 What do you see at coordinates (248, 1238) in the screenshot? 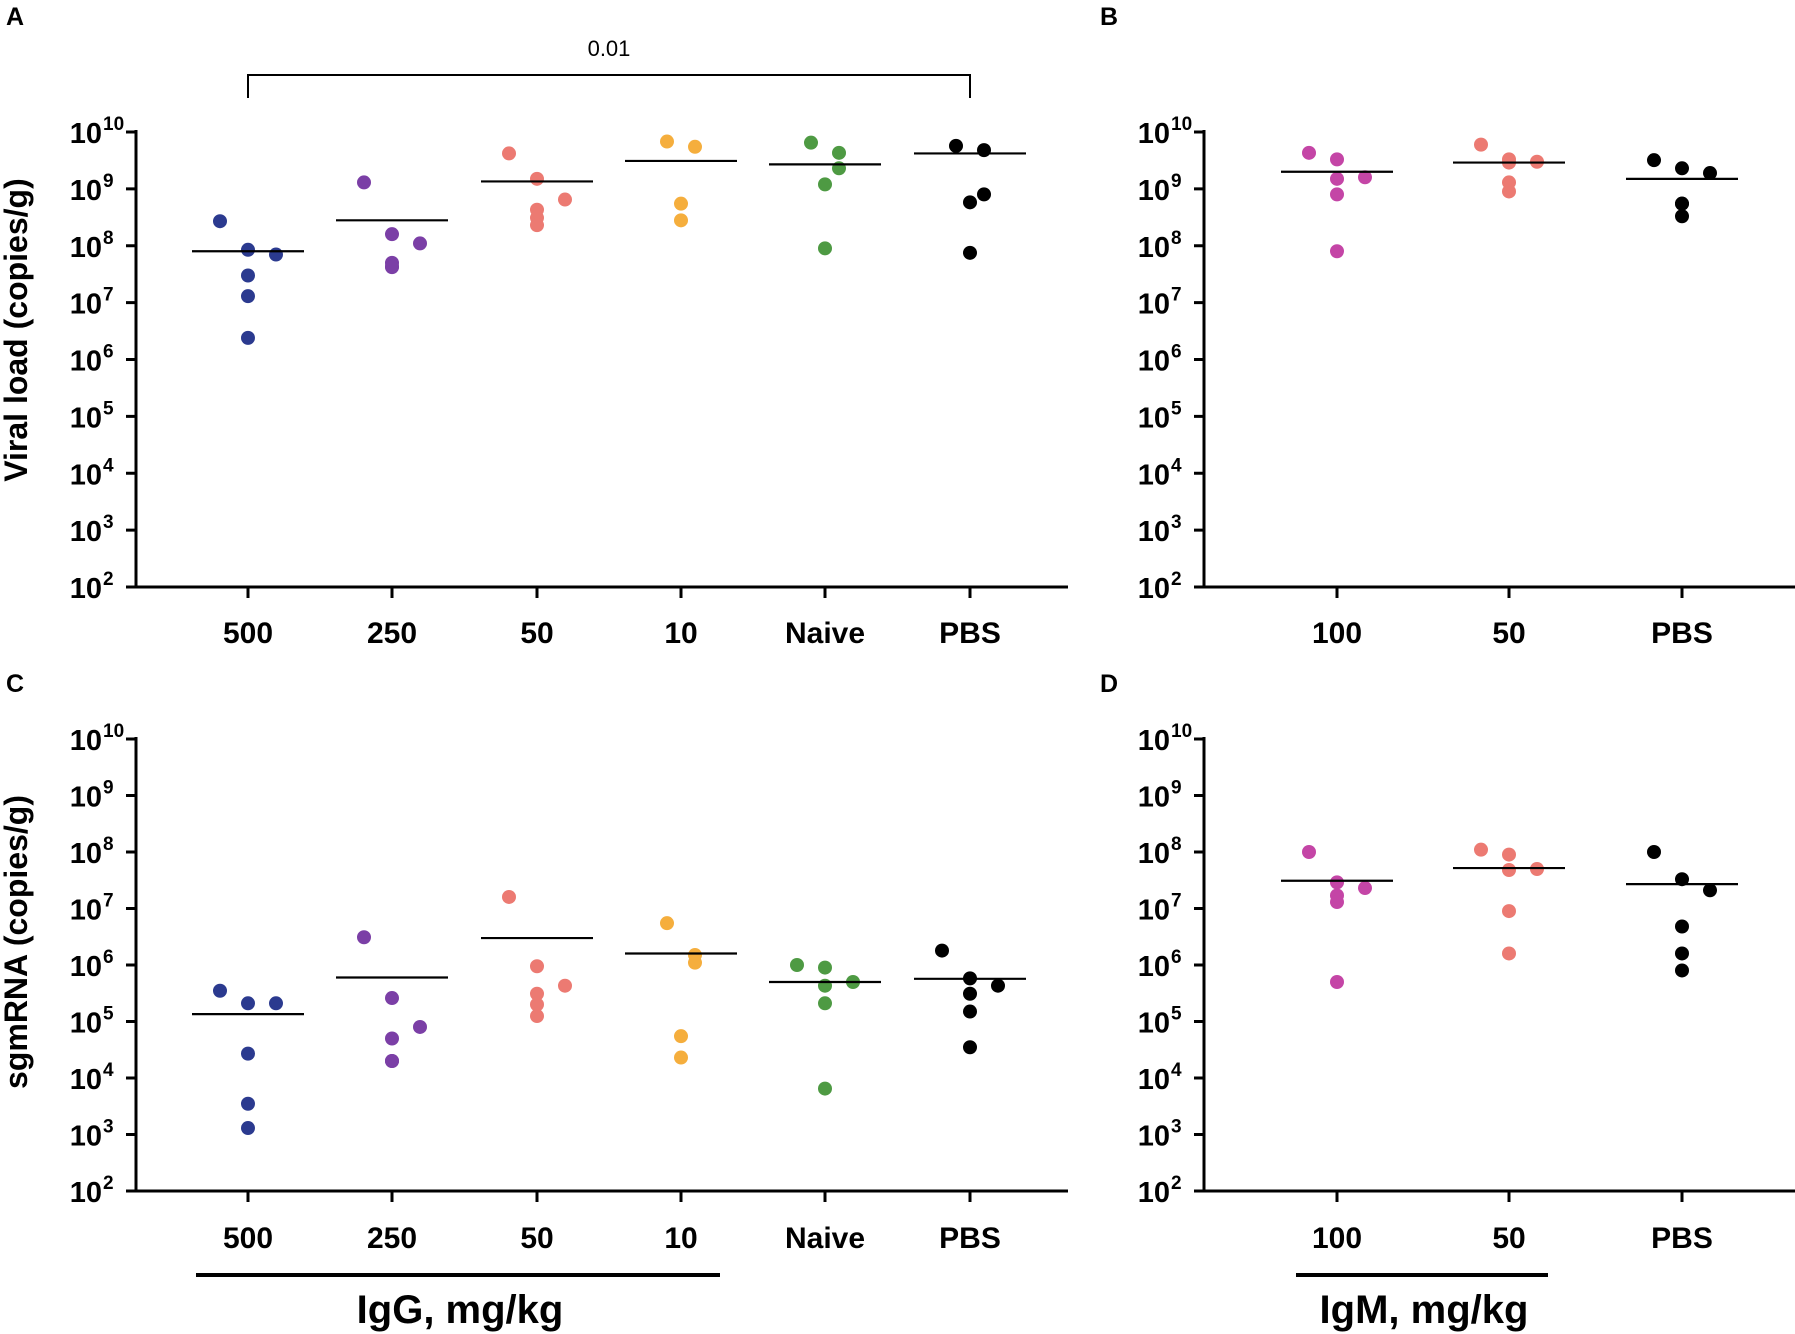
I see `x-tick-label: 500` at bounding box center [248, 1238].